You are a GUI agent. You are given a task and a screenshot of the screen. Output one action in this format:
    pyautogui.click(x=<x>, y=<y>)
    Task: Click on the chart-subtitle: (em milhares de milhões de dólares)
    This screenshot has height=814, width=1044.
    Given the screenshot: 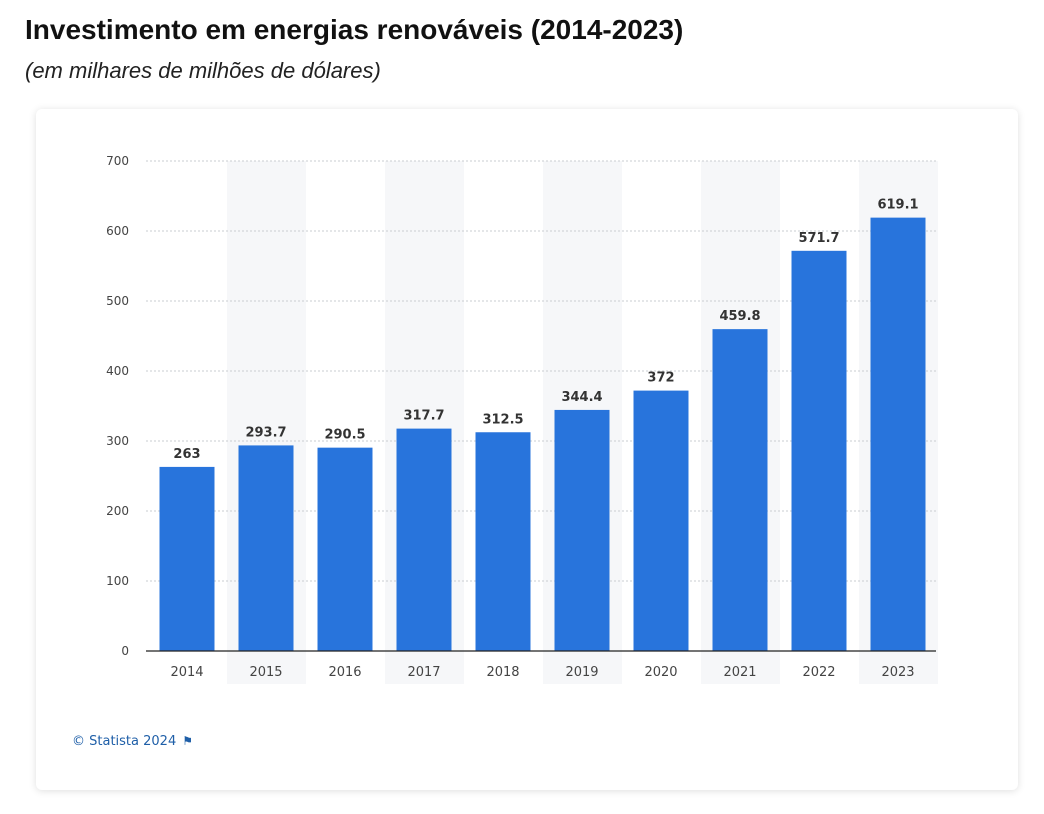 What is the action you would take?
    pyautogui.click(x=203, y=70)
    